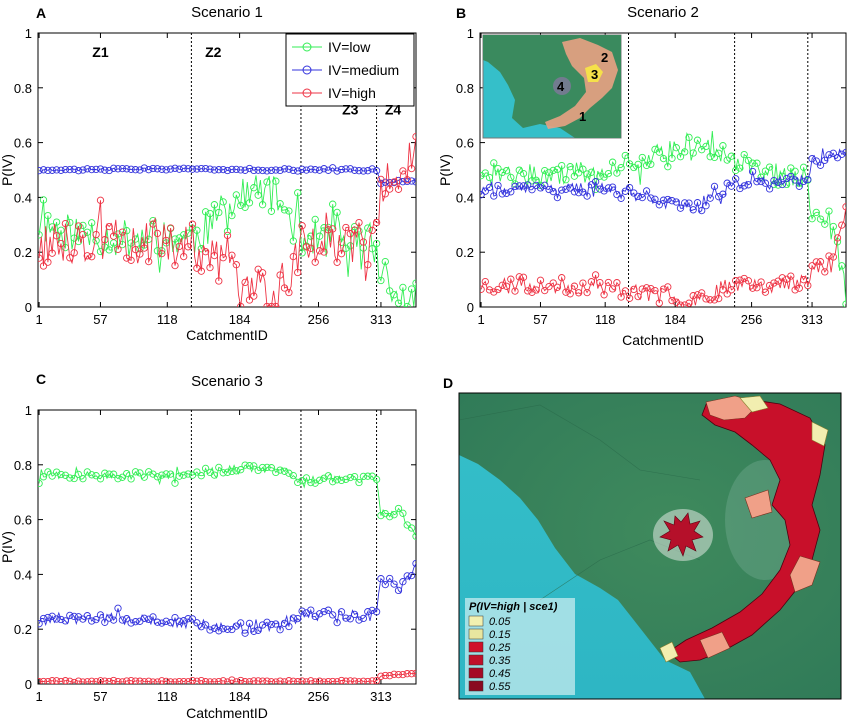 The height and width of the screenshot is (724, 851). Describe the element at coordinates (812, 319) in the screenshot. I see `x-tick-label: 313` at that location.